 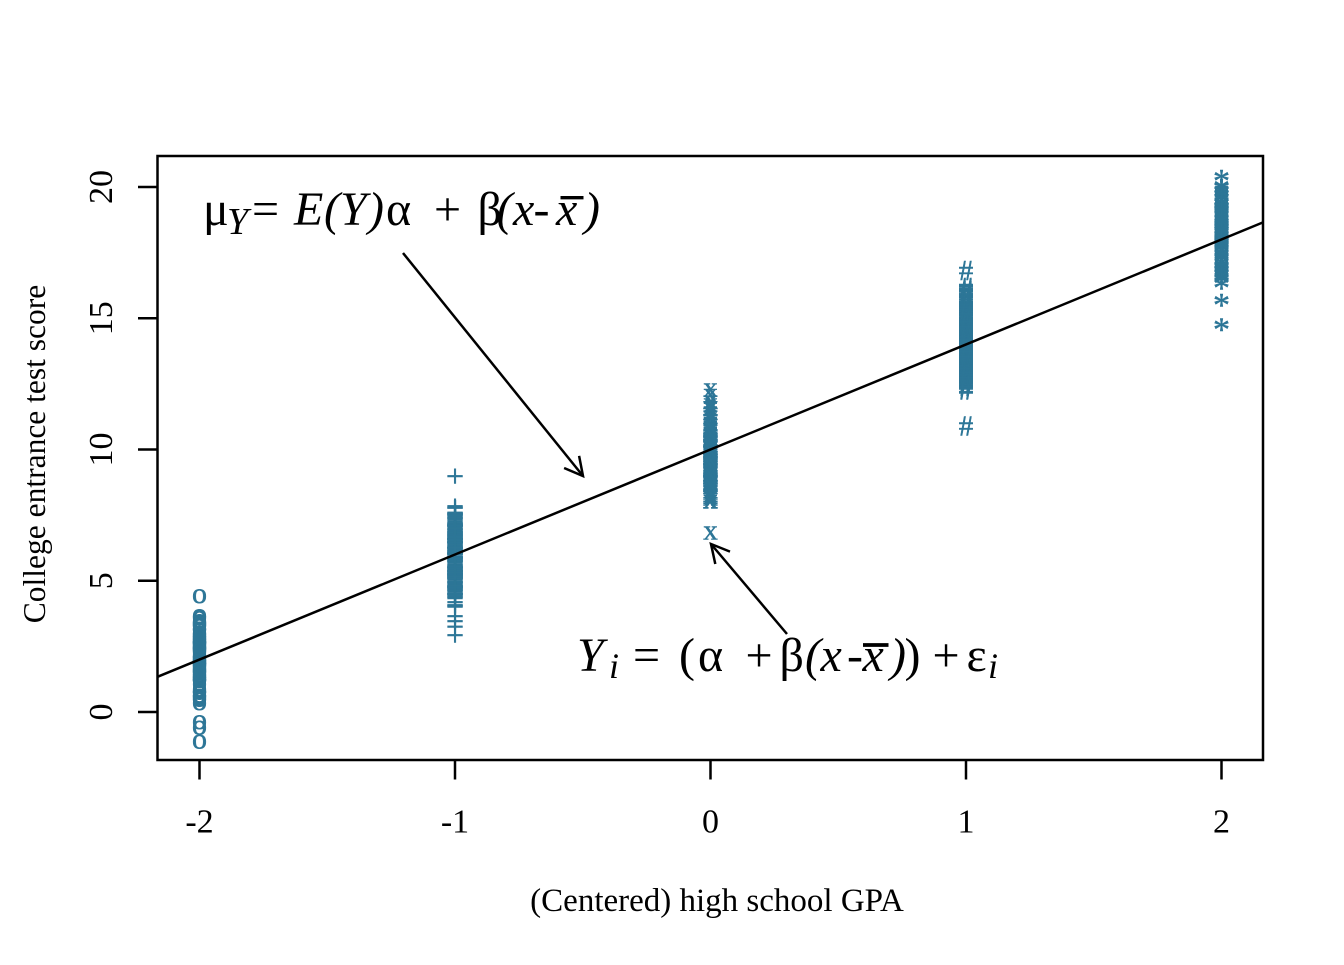 What do you see at coordinates (34, 454) in the screenshot?
I see `svg-text: College entrance test score` at bounding box center [34, 454].